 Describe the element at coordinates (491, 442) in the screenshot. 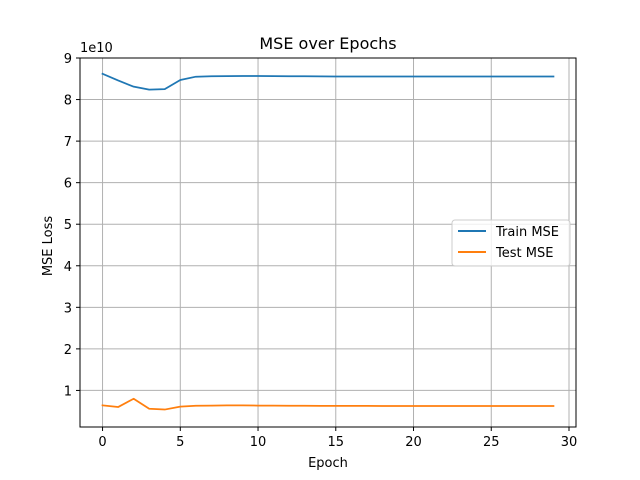

I see `x-tick-label: 25` at that location.